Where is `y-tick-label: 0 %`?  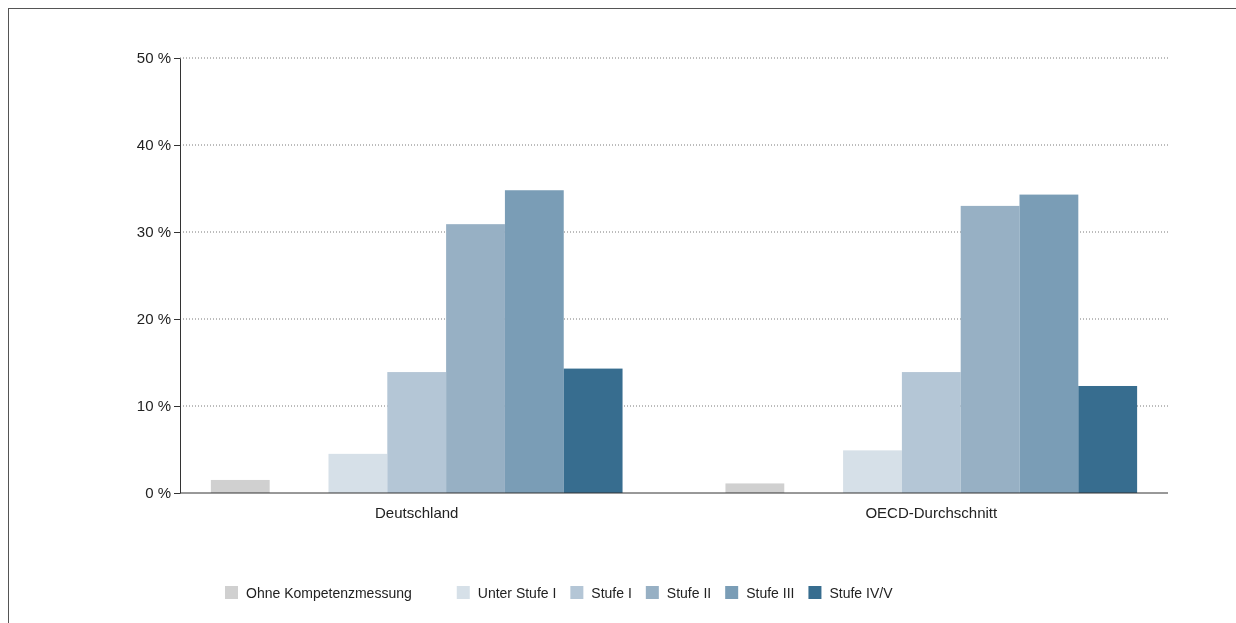
y-tick-label: 0 % is located at coordinates (158, 493).